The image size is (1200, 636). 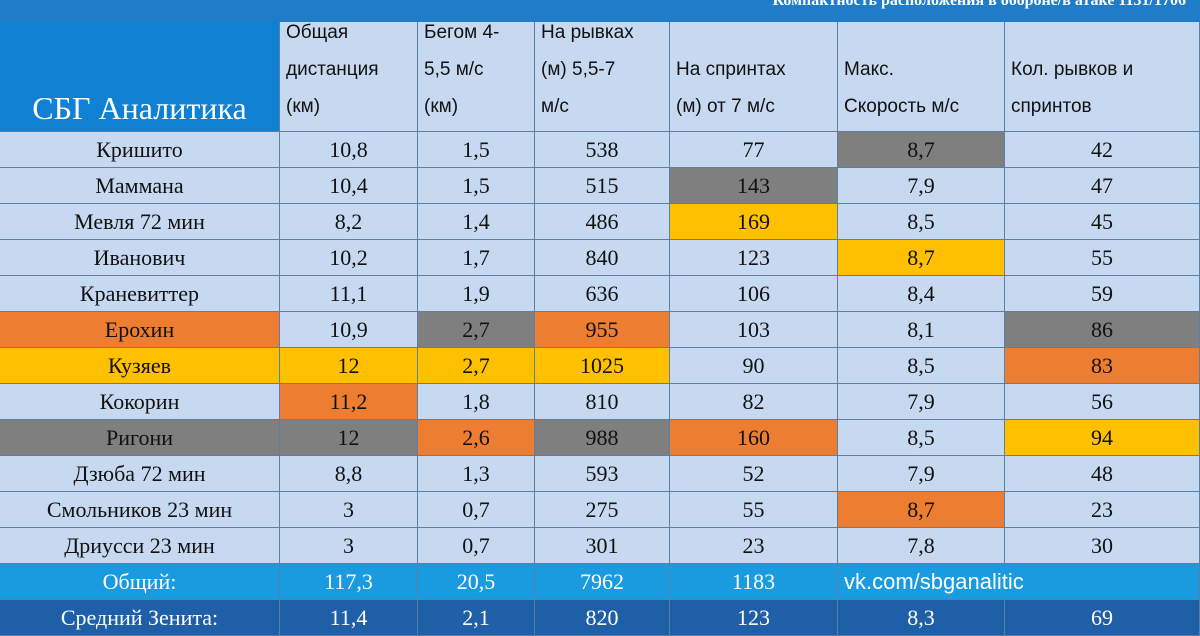 I want to click on value-cell: 275, so click(x=602, y=510).